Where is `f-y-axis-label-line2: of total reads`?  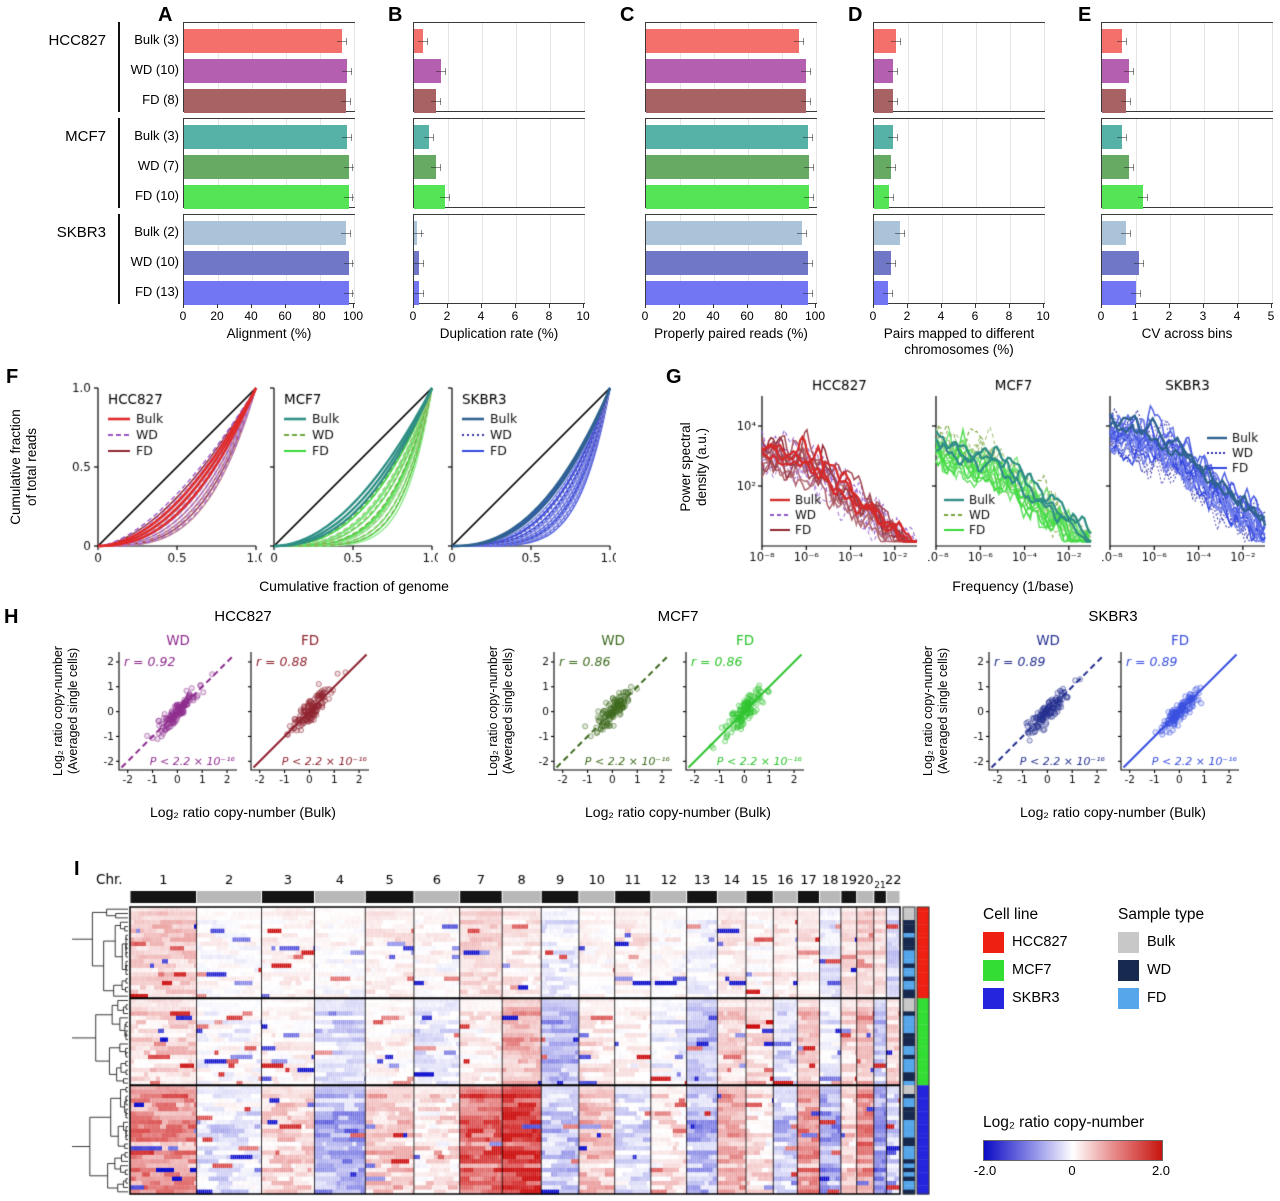
f-y-axis-label-line2: of total reads is located at coordinates (31, 467).